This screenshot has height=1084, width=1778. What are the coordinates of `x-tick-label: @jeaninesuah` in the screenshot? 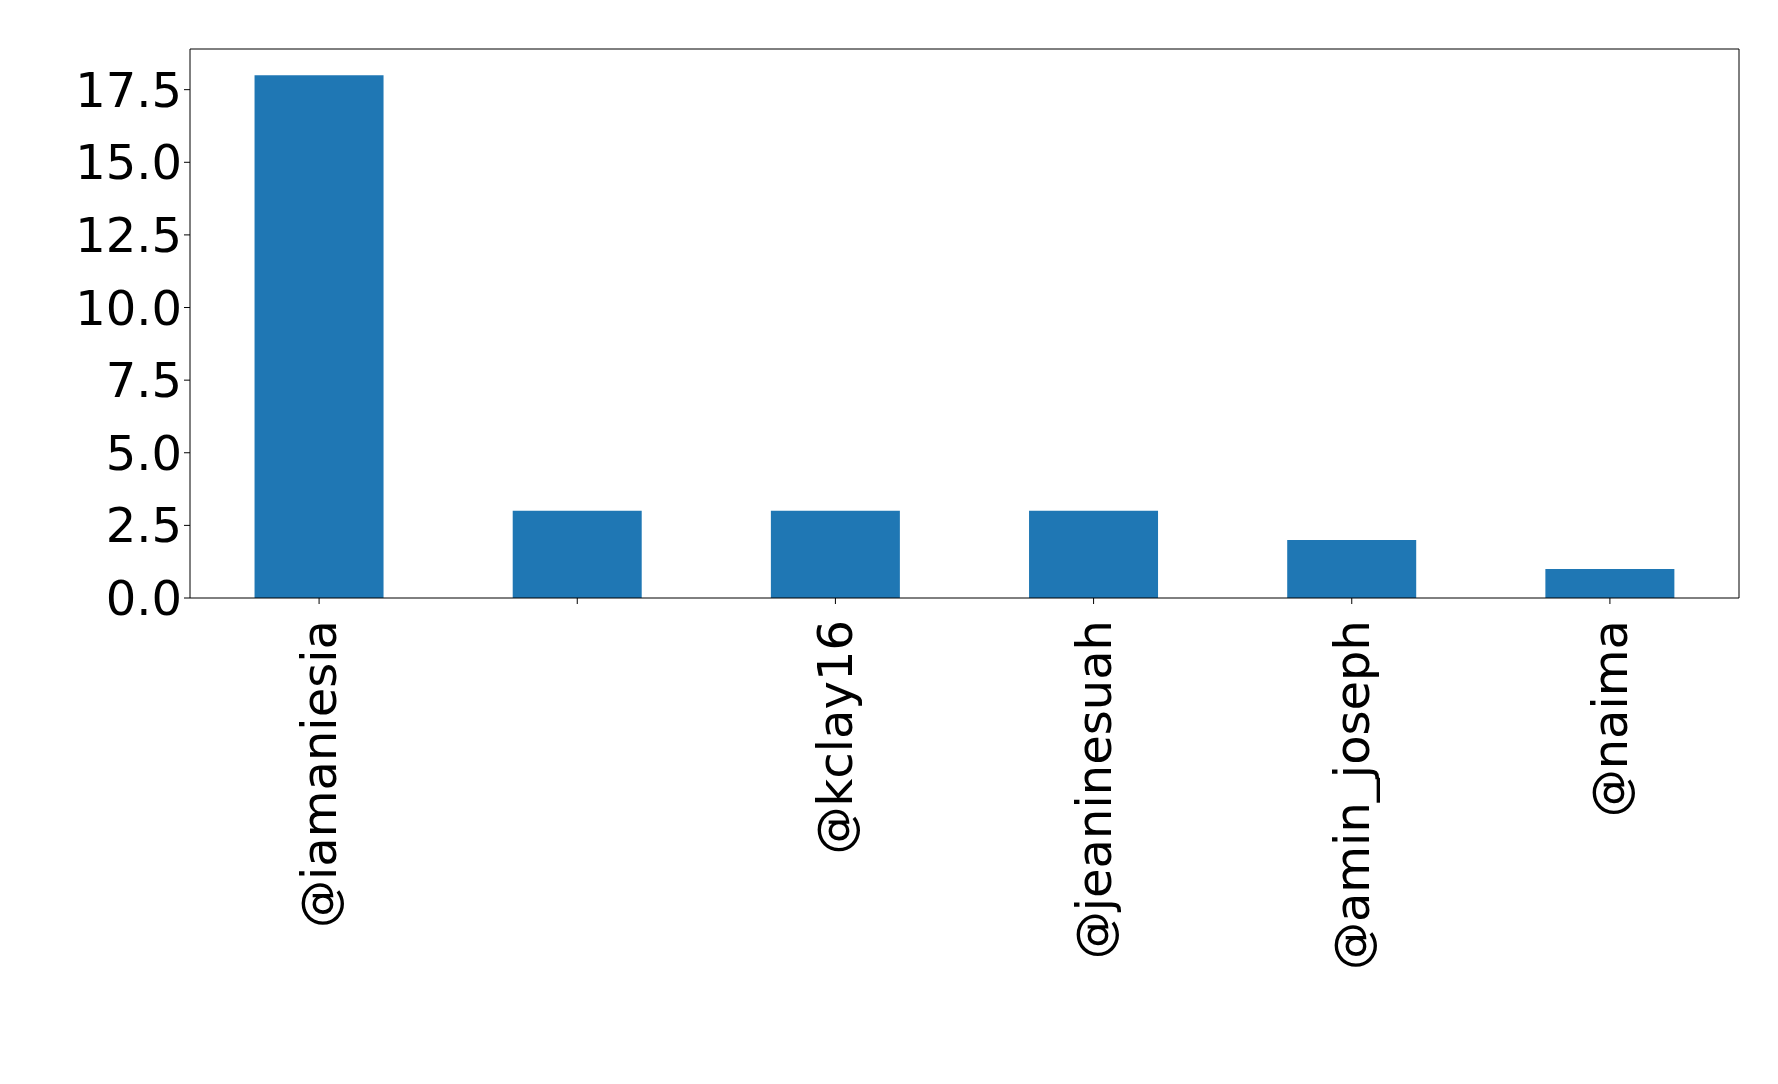 It's located at (1093, 790).